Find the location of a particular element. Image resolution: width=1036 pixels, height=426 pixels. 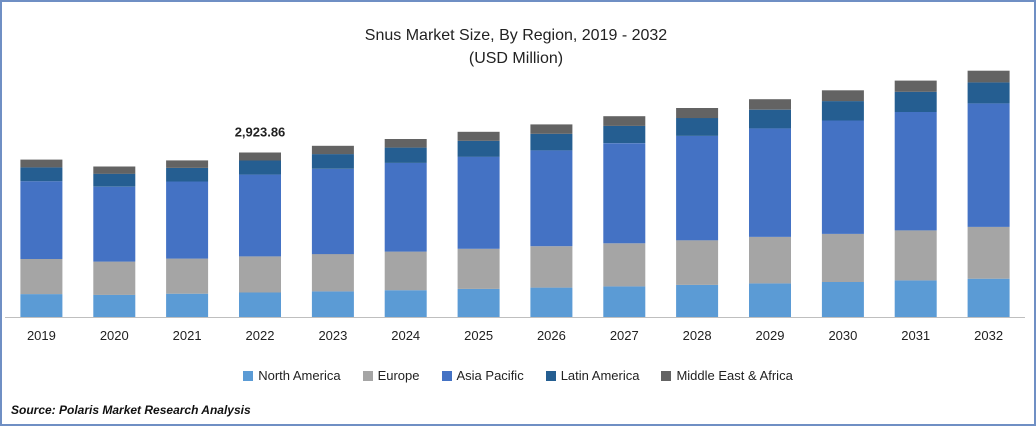

bar-asia-pacific-2031 is located at coordinates (915, 171).